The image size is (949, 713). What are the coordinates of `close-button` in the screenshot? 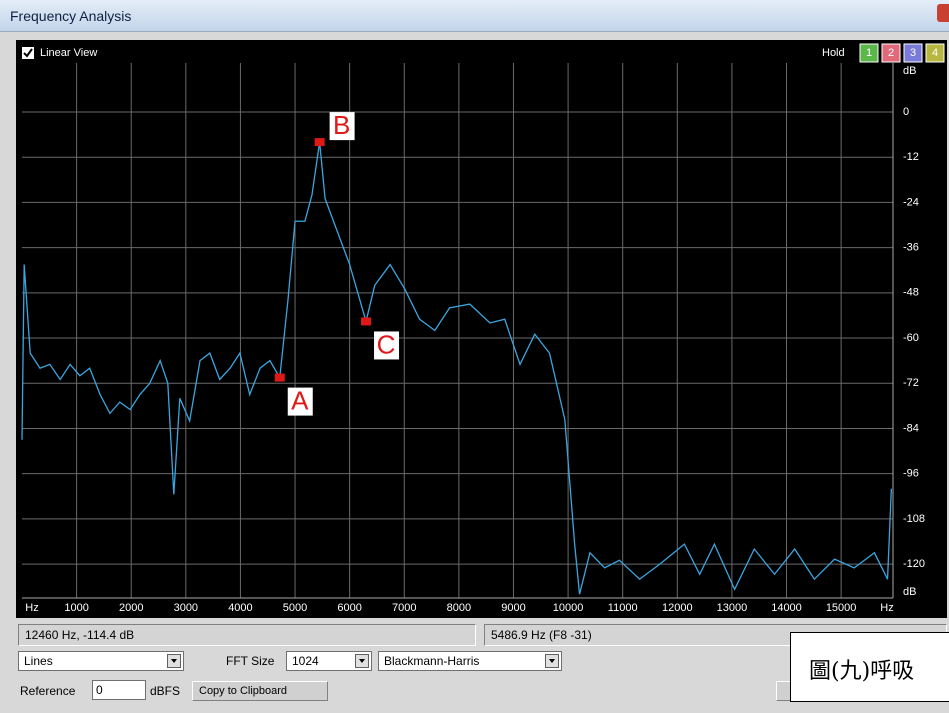 It's located at (943, 13).